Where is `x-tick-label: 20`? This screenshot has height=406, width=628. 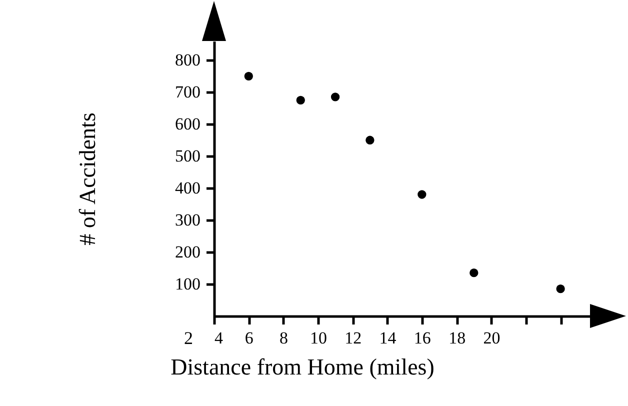 x-tick-label: 20 is located at coordinates (491, 338).